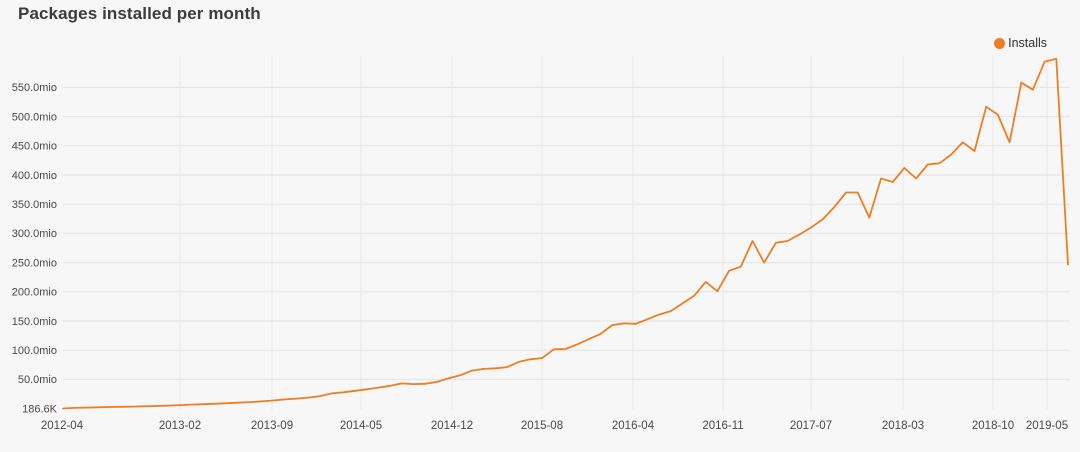  I want to click on svg-text: 250.0mio, so click(34, 263).